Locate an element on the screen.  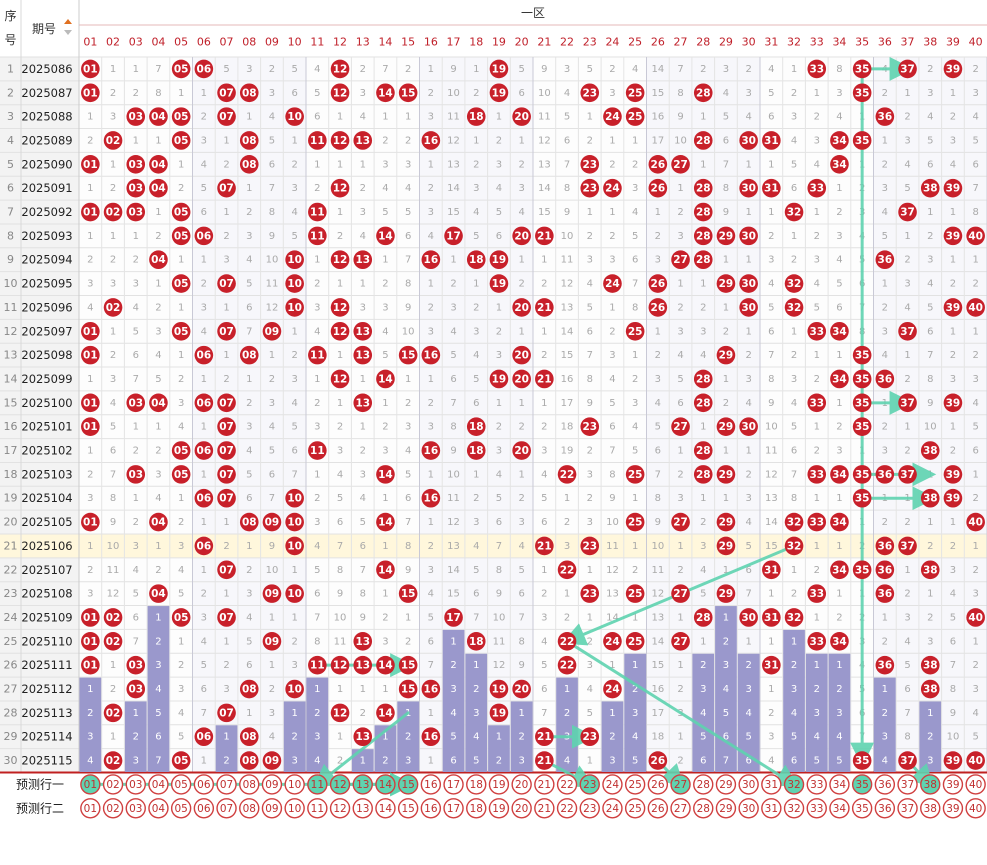
miss-count: 18 is located at coordinates (657, 737).